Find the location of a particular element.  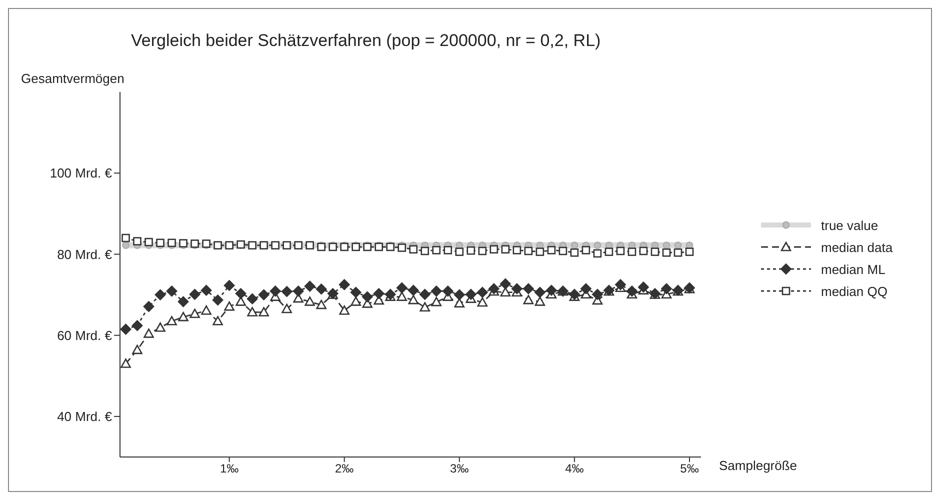

x-tick-label: 4‰ is located at coordinates (574, 469).